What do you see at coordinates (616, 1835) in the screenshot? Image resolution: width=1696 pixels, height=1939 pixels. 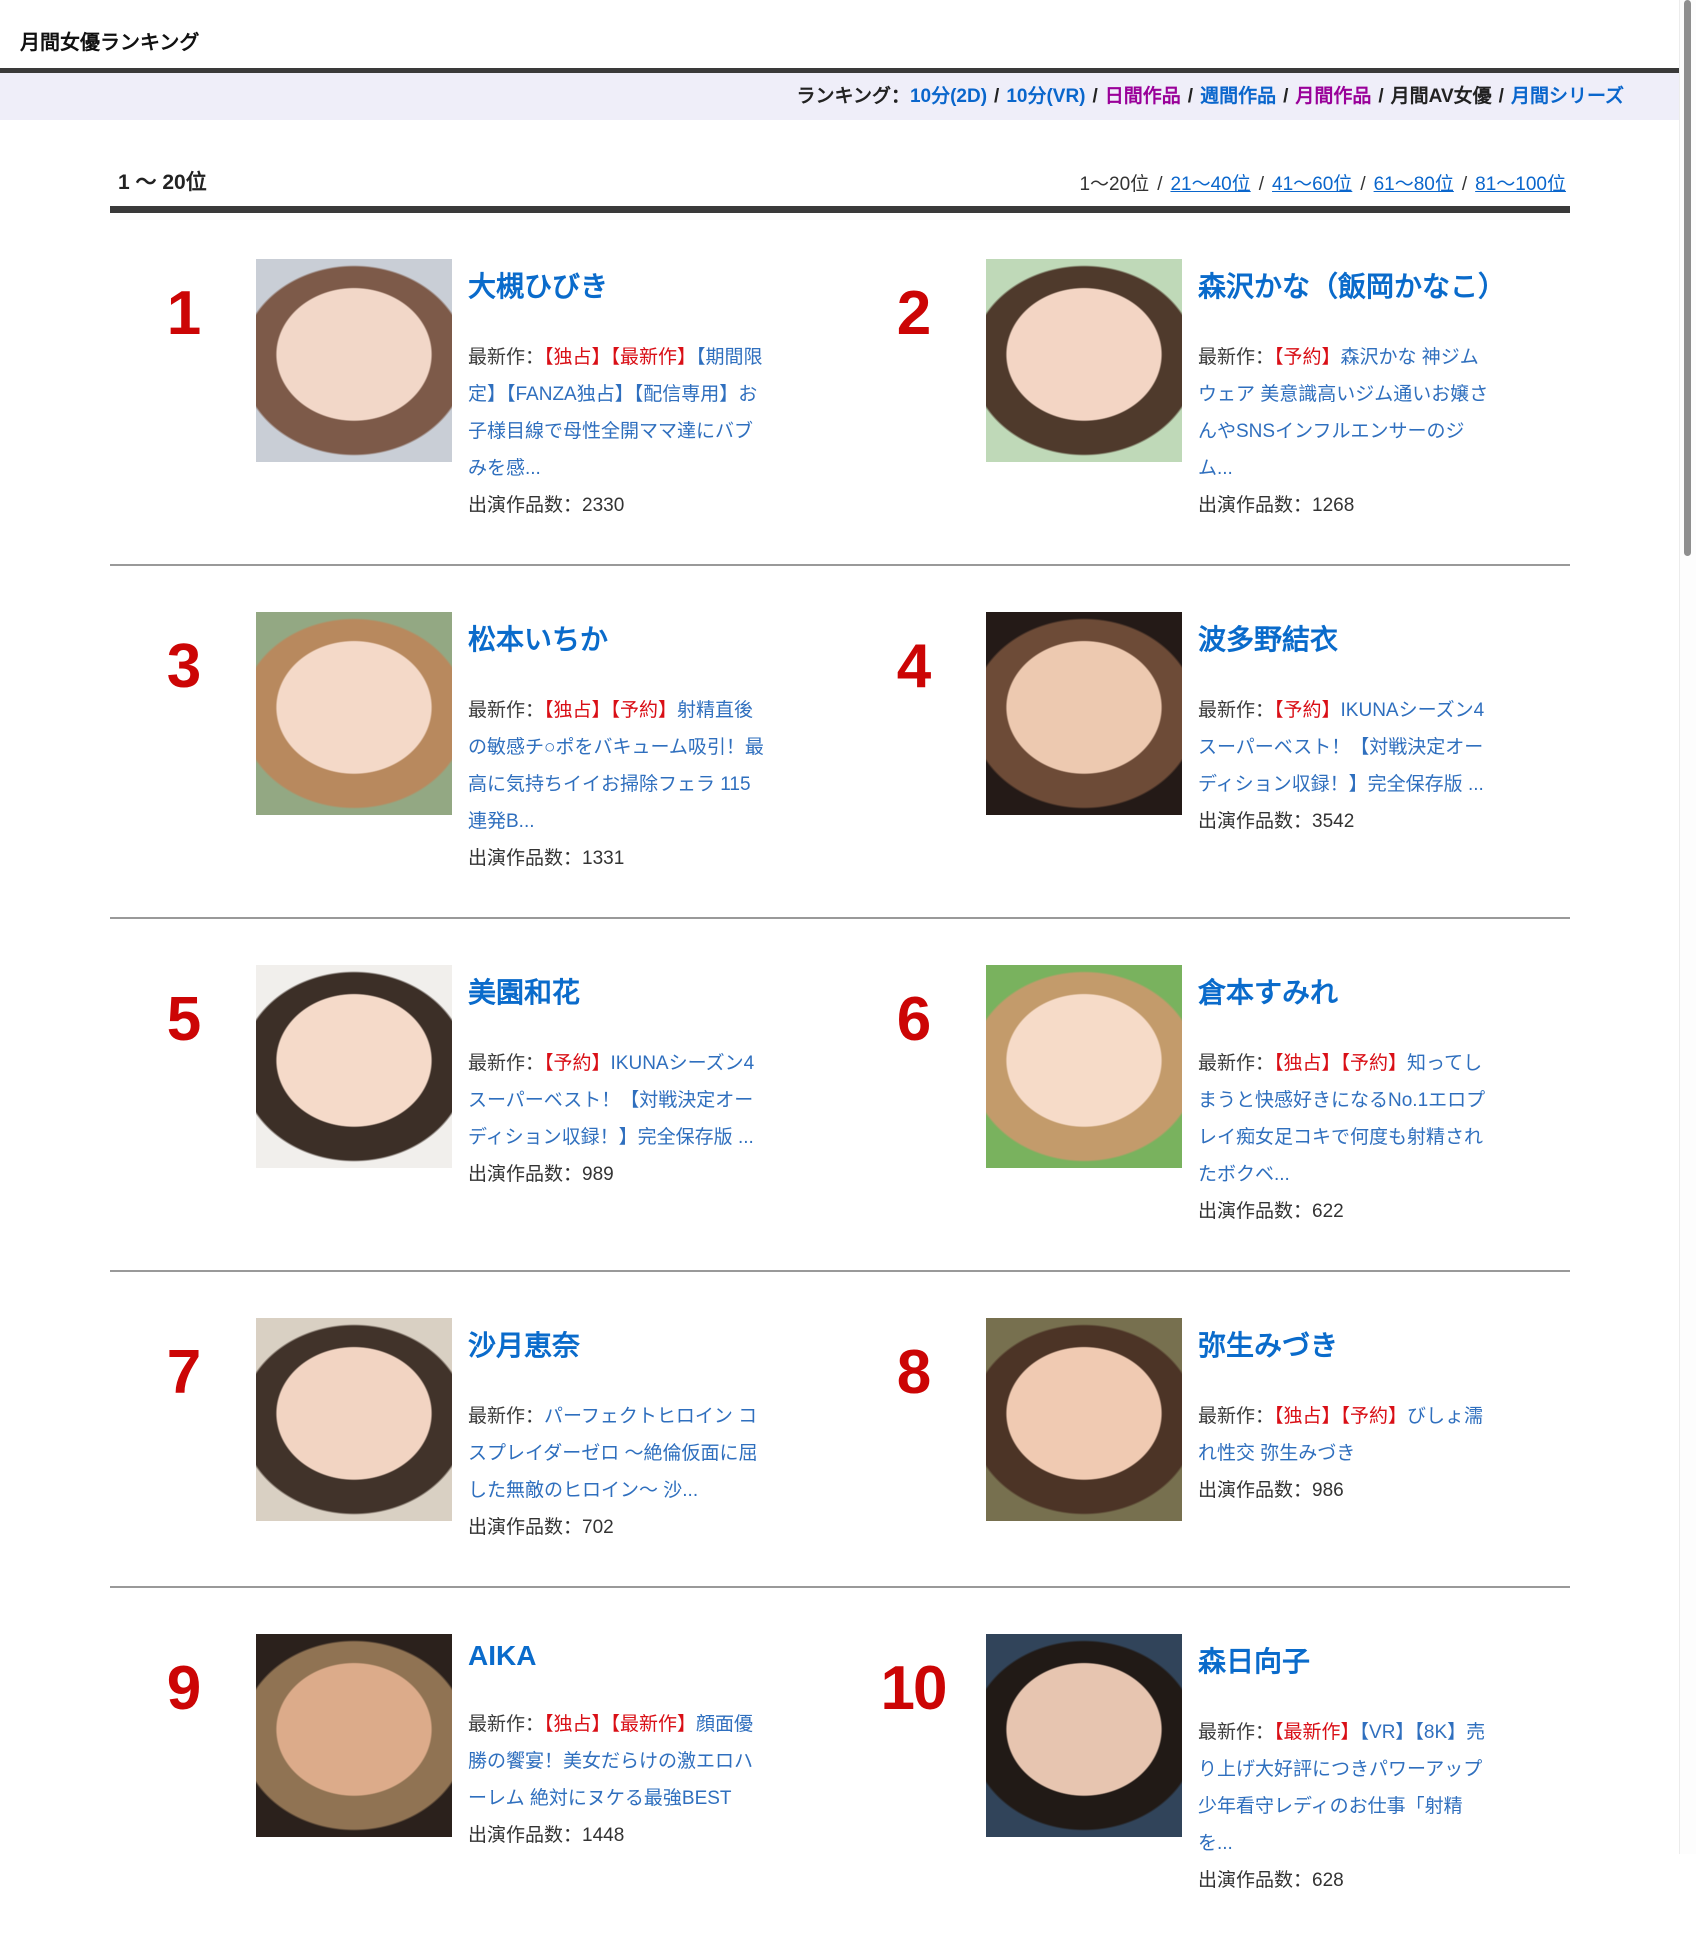 I see `works-count: 出演作品数：1448` at bounding box center [616, 1835].